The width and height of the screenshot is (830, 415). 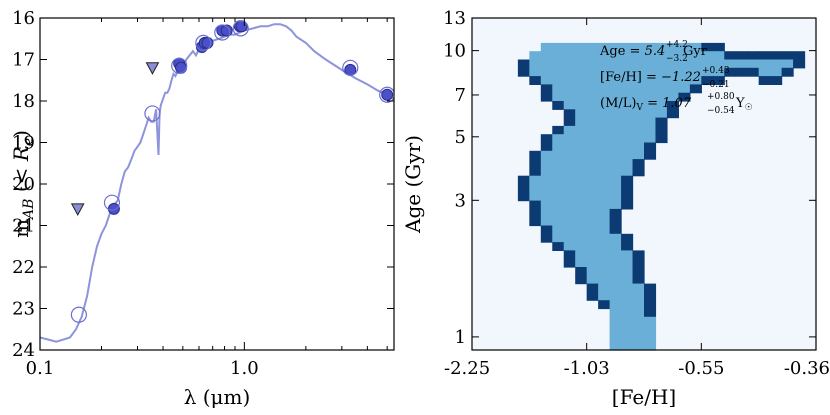 What do you see at coordinates (701, 368) in the screenshot?
I see `feh-tick-label: -0.55` at bounding box center [701, 368].